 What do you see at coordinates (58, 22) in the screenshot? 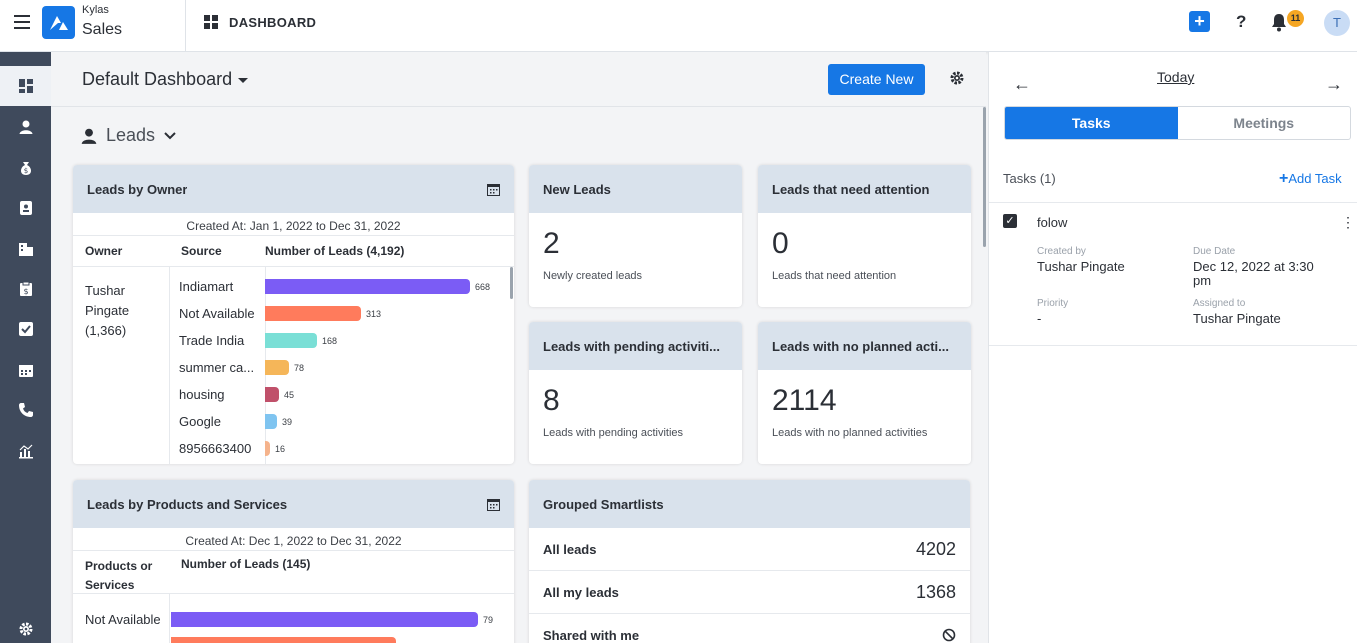
I see `kylas-logo-icon` at bounding box center [58, 22].